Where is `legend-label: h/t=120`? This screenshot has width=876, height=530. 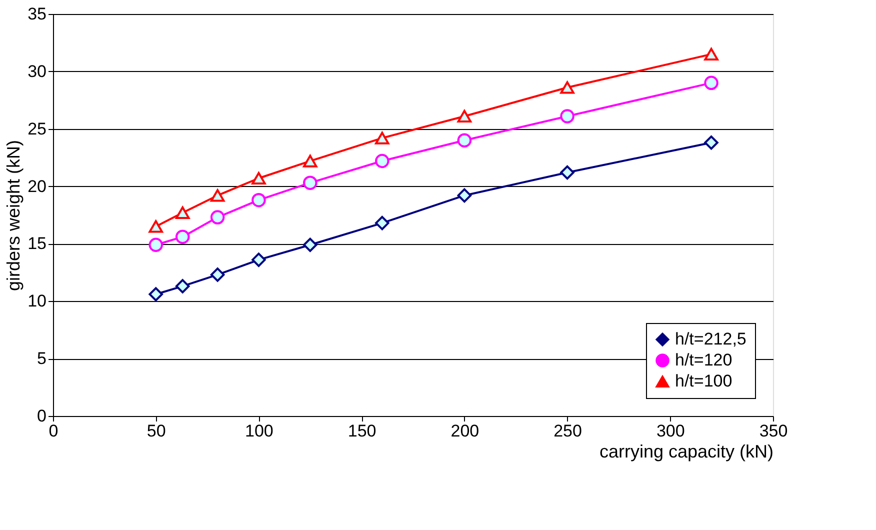 legend-label: h/t=120 is located at coordinates (703, 360).